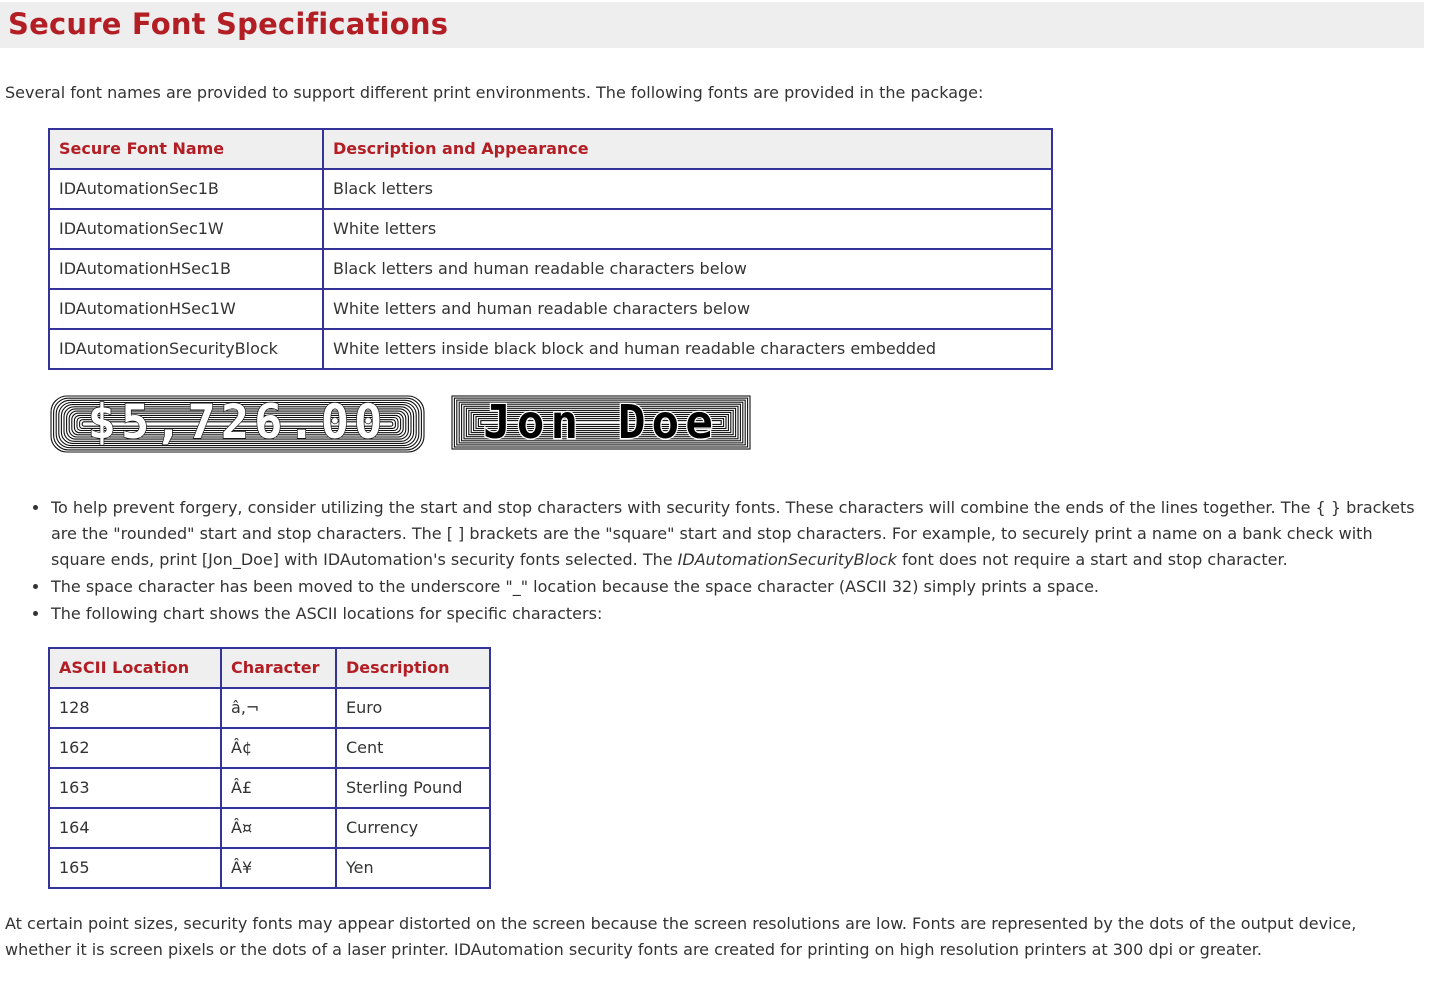 This screenshot has width=1430, height=988. I want to click on ascii-location-cell: 128, so click(135, 708).